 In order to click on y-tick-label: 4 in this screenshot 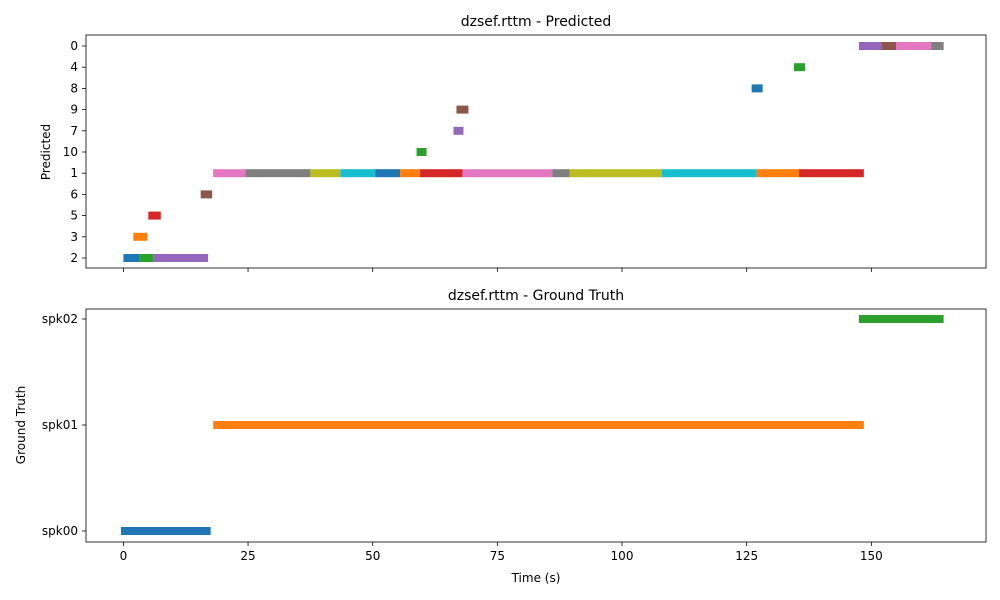, I will do `click(74, 67)`.